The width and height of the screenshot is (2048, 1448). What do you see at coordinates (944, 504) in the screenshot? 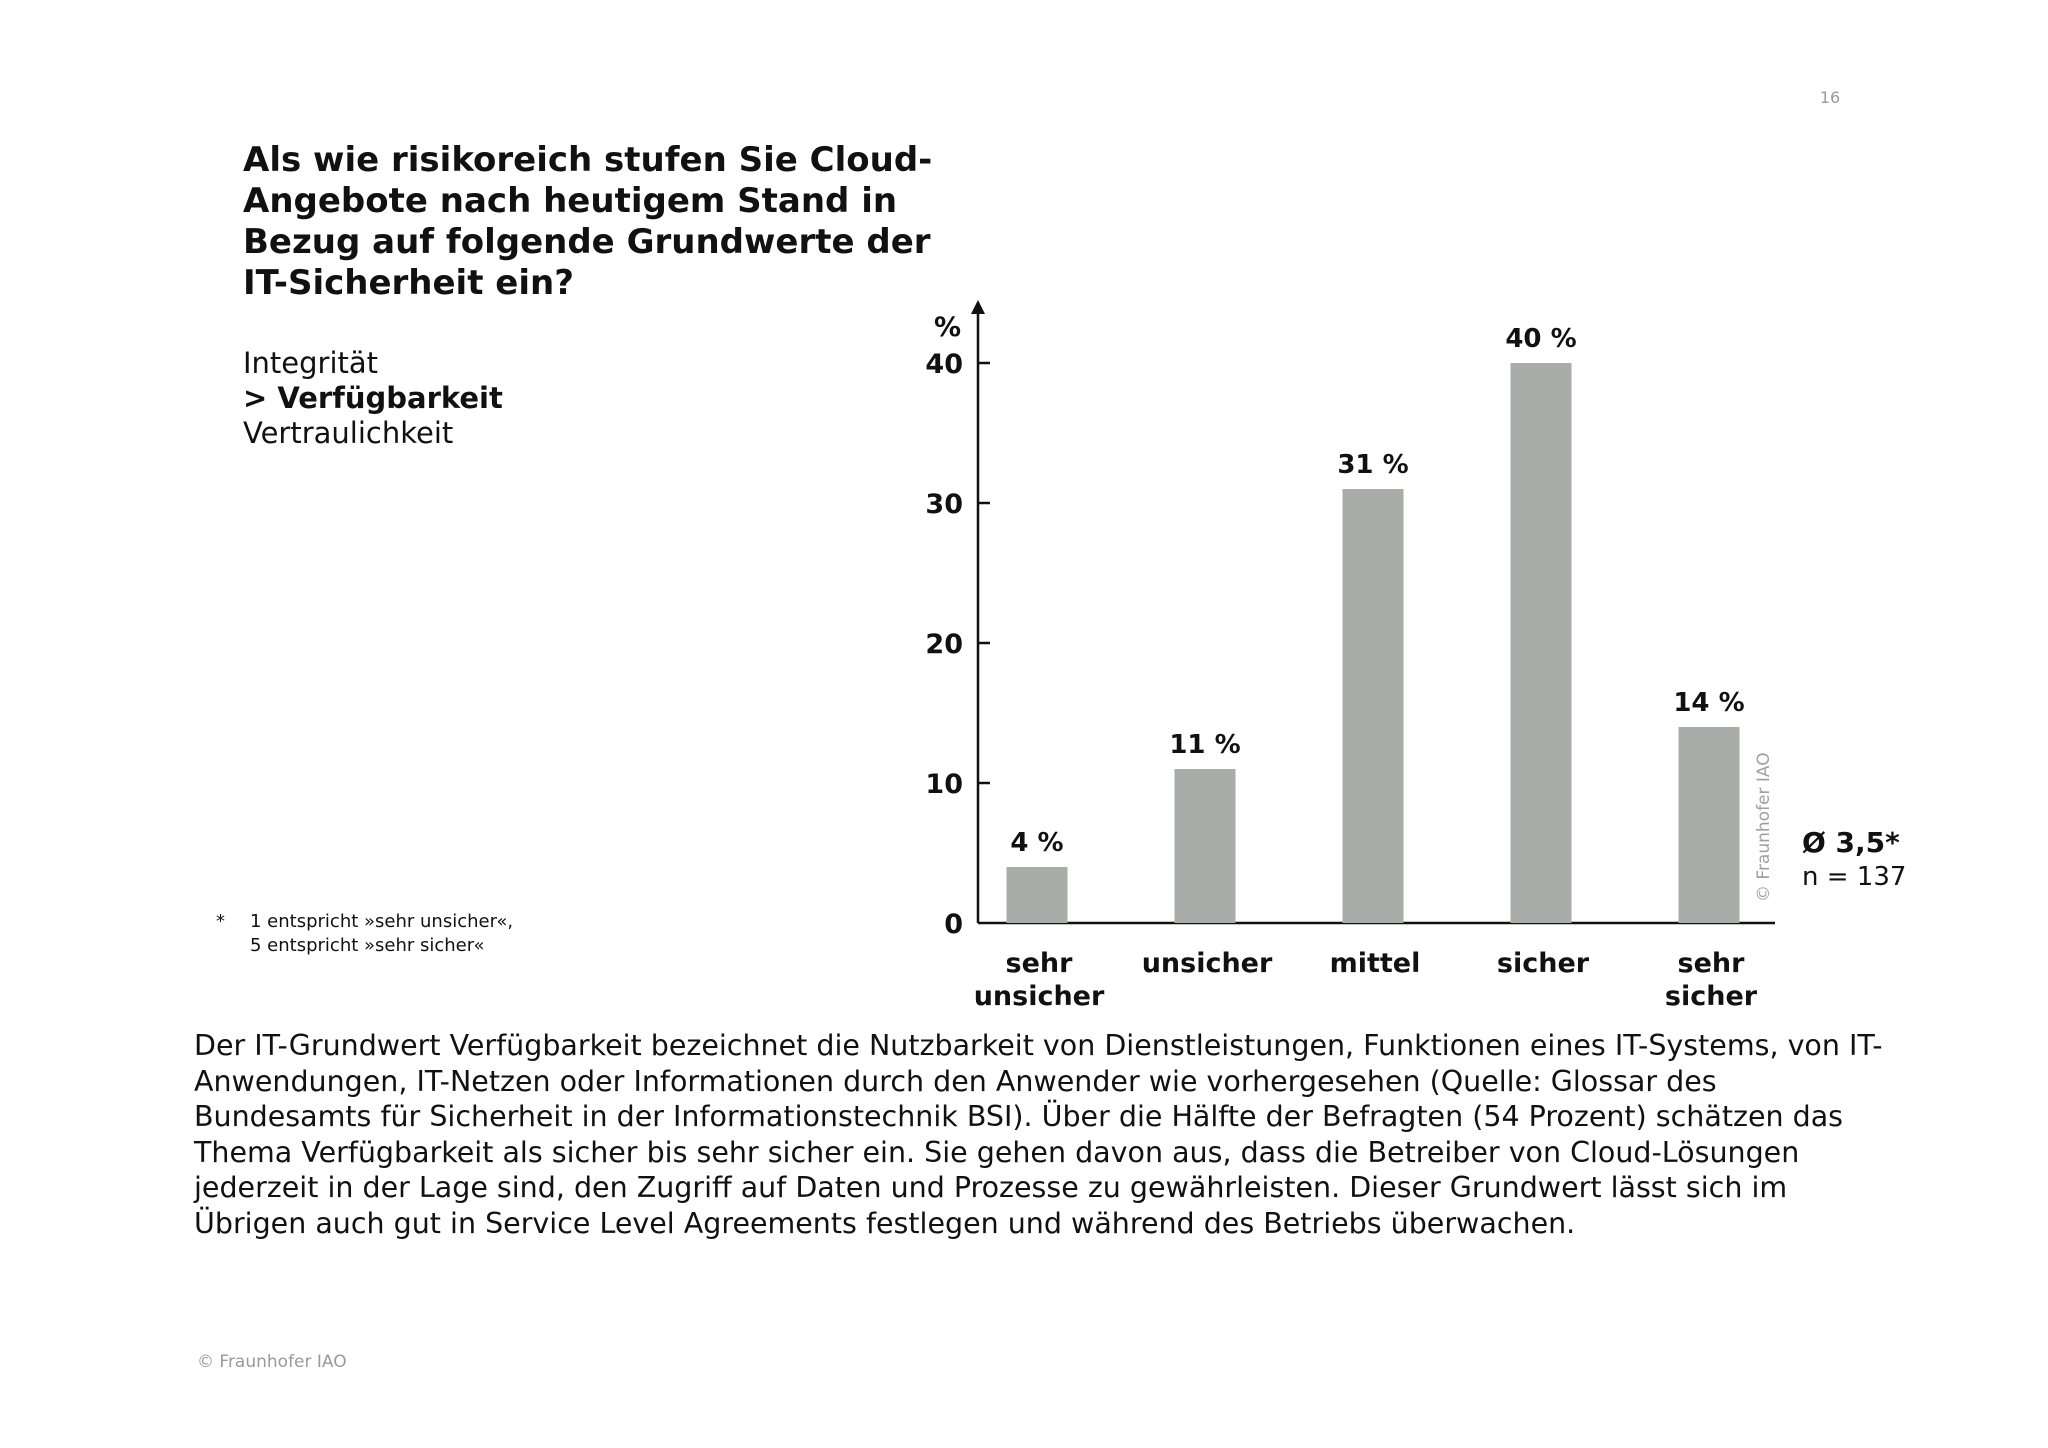
I see `y-tick-label: 30` at bounding box center [944, 504].